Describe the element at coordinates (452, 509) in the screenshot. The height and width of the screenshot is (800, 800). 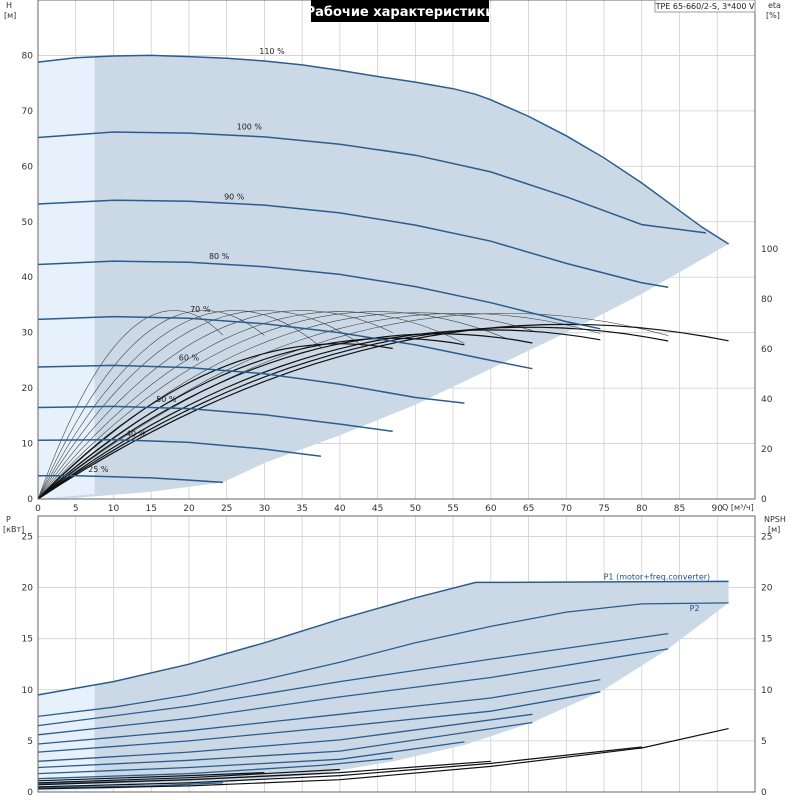
I see `x-tick-label: 55` at that location.